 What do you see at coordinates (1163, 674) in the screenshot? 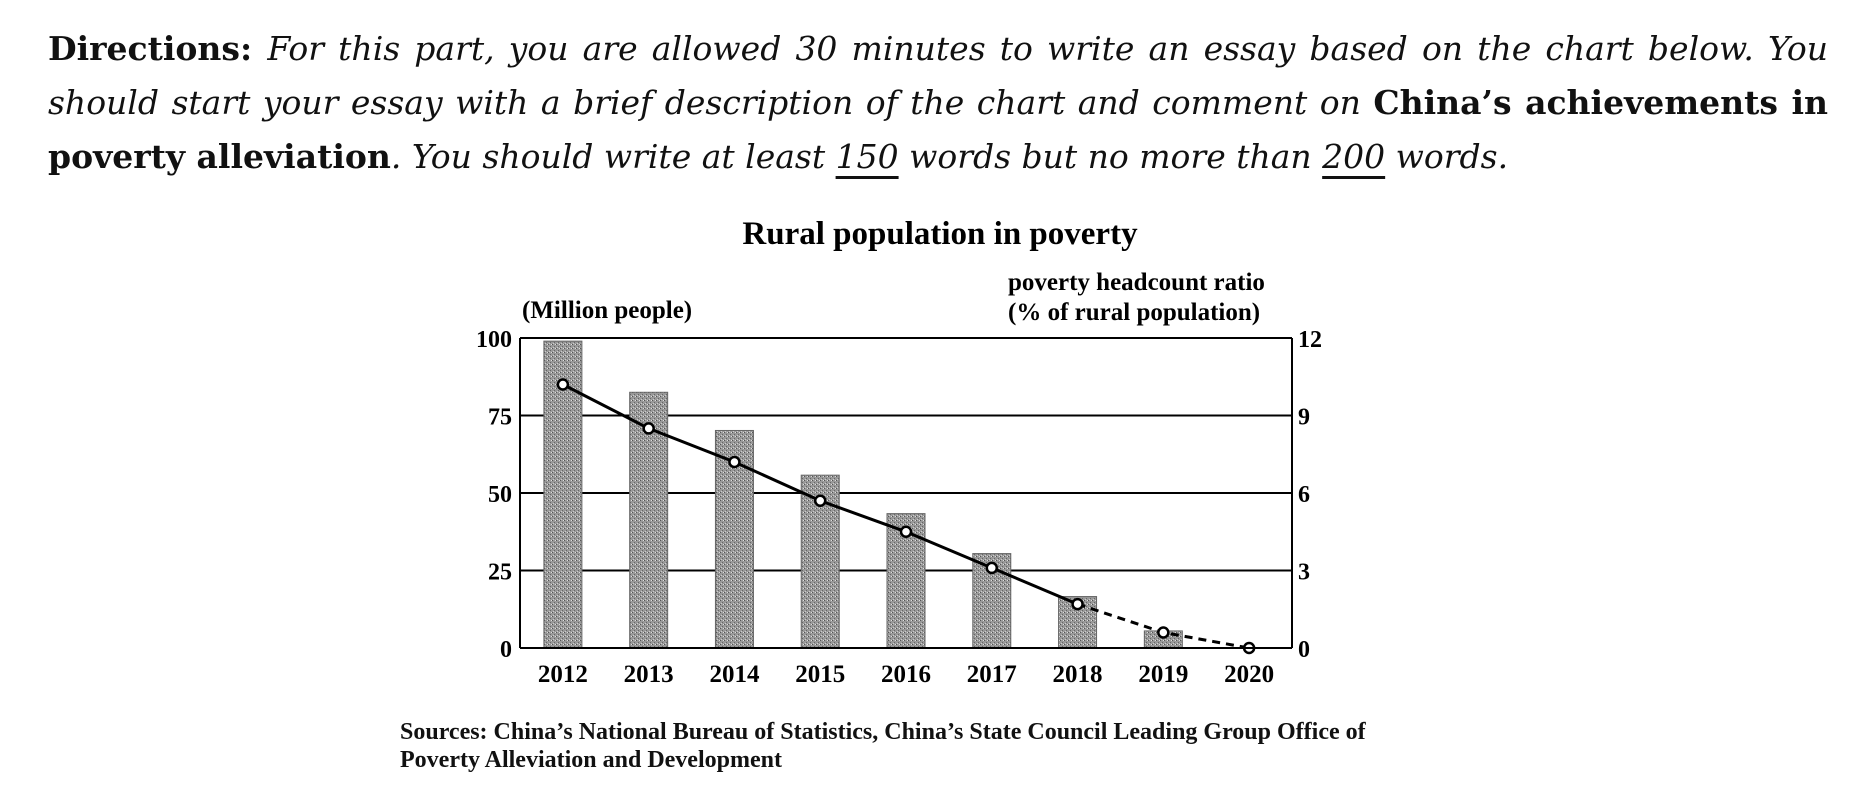
I see `x-tick-label: 2019` at bounding box center [1163, 674].